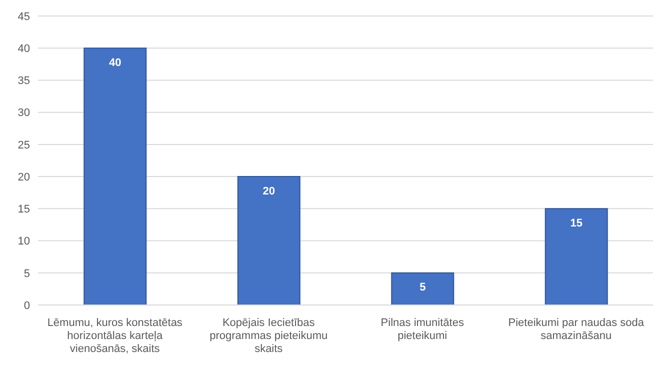 Image resolution: width=665 pixels, height=375 pixels. Describe the element at coordinates (422, 329) in the screenshot. I see `x-tick-label: Pilnas imunitātes pieteikumi` at that location.